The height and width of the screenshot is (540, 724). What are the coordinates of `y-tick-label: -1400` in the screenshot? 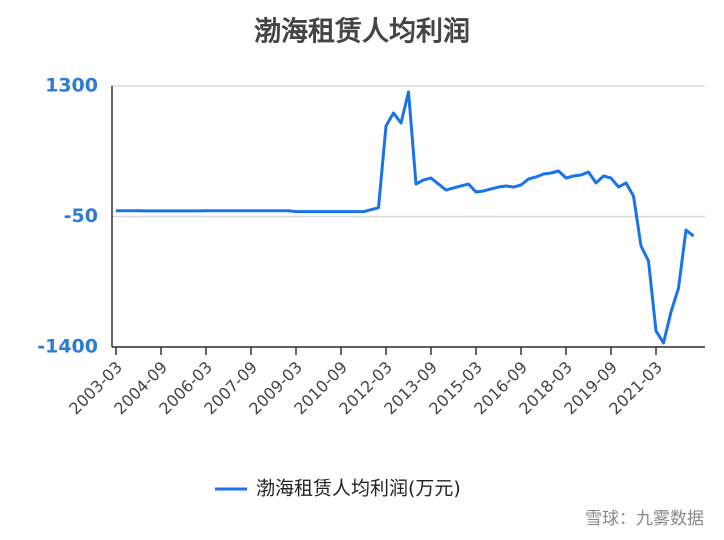 It's located at (67, 347).